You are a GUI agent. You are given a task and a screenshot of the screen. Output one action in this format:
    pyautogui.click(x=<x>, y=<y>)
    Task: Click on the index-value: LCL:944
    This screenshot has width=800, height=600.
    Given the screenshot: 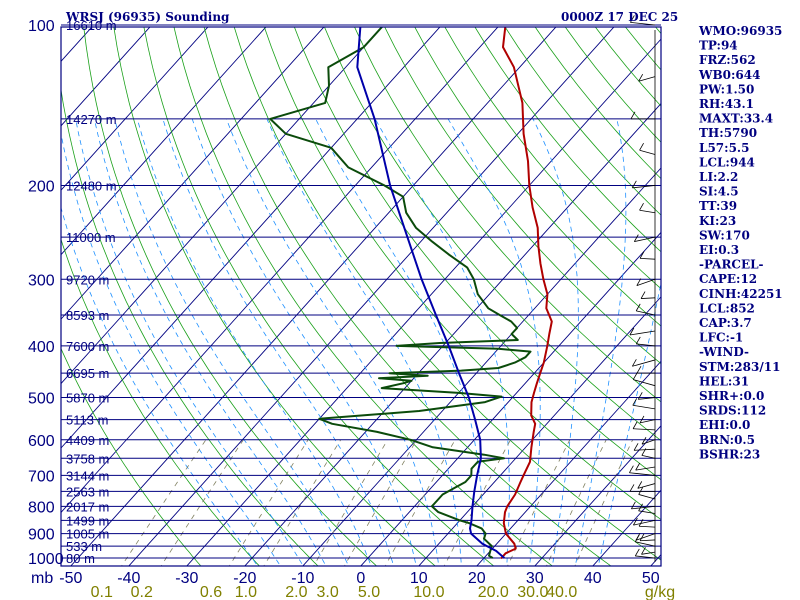 What is the action you would take?
    pyautogui.click(x=727, y=162)
    